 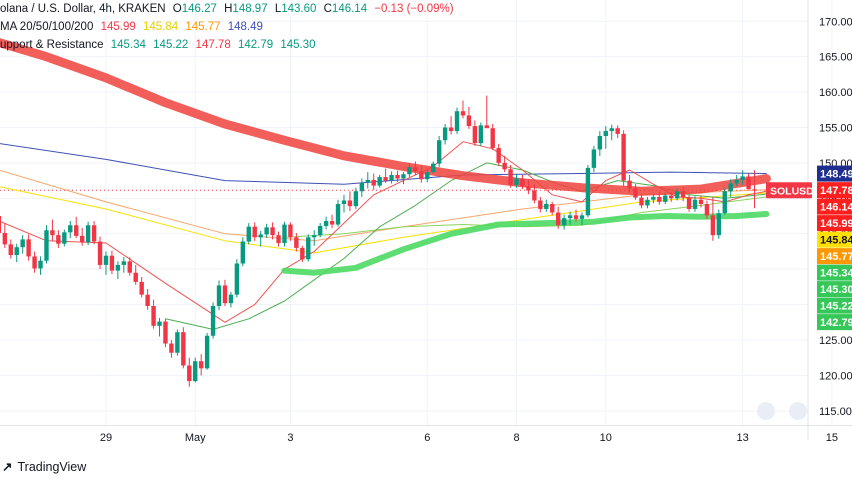 I want to click on price-label-text: 145.77, so click(x=836, y=257).